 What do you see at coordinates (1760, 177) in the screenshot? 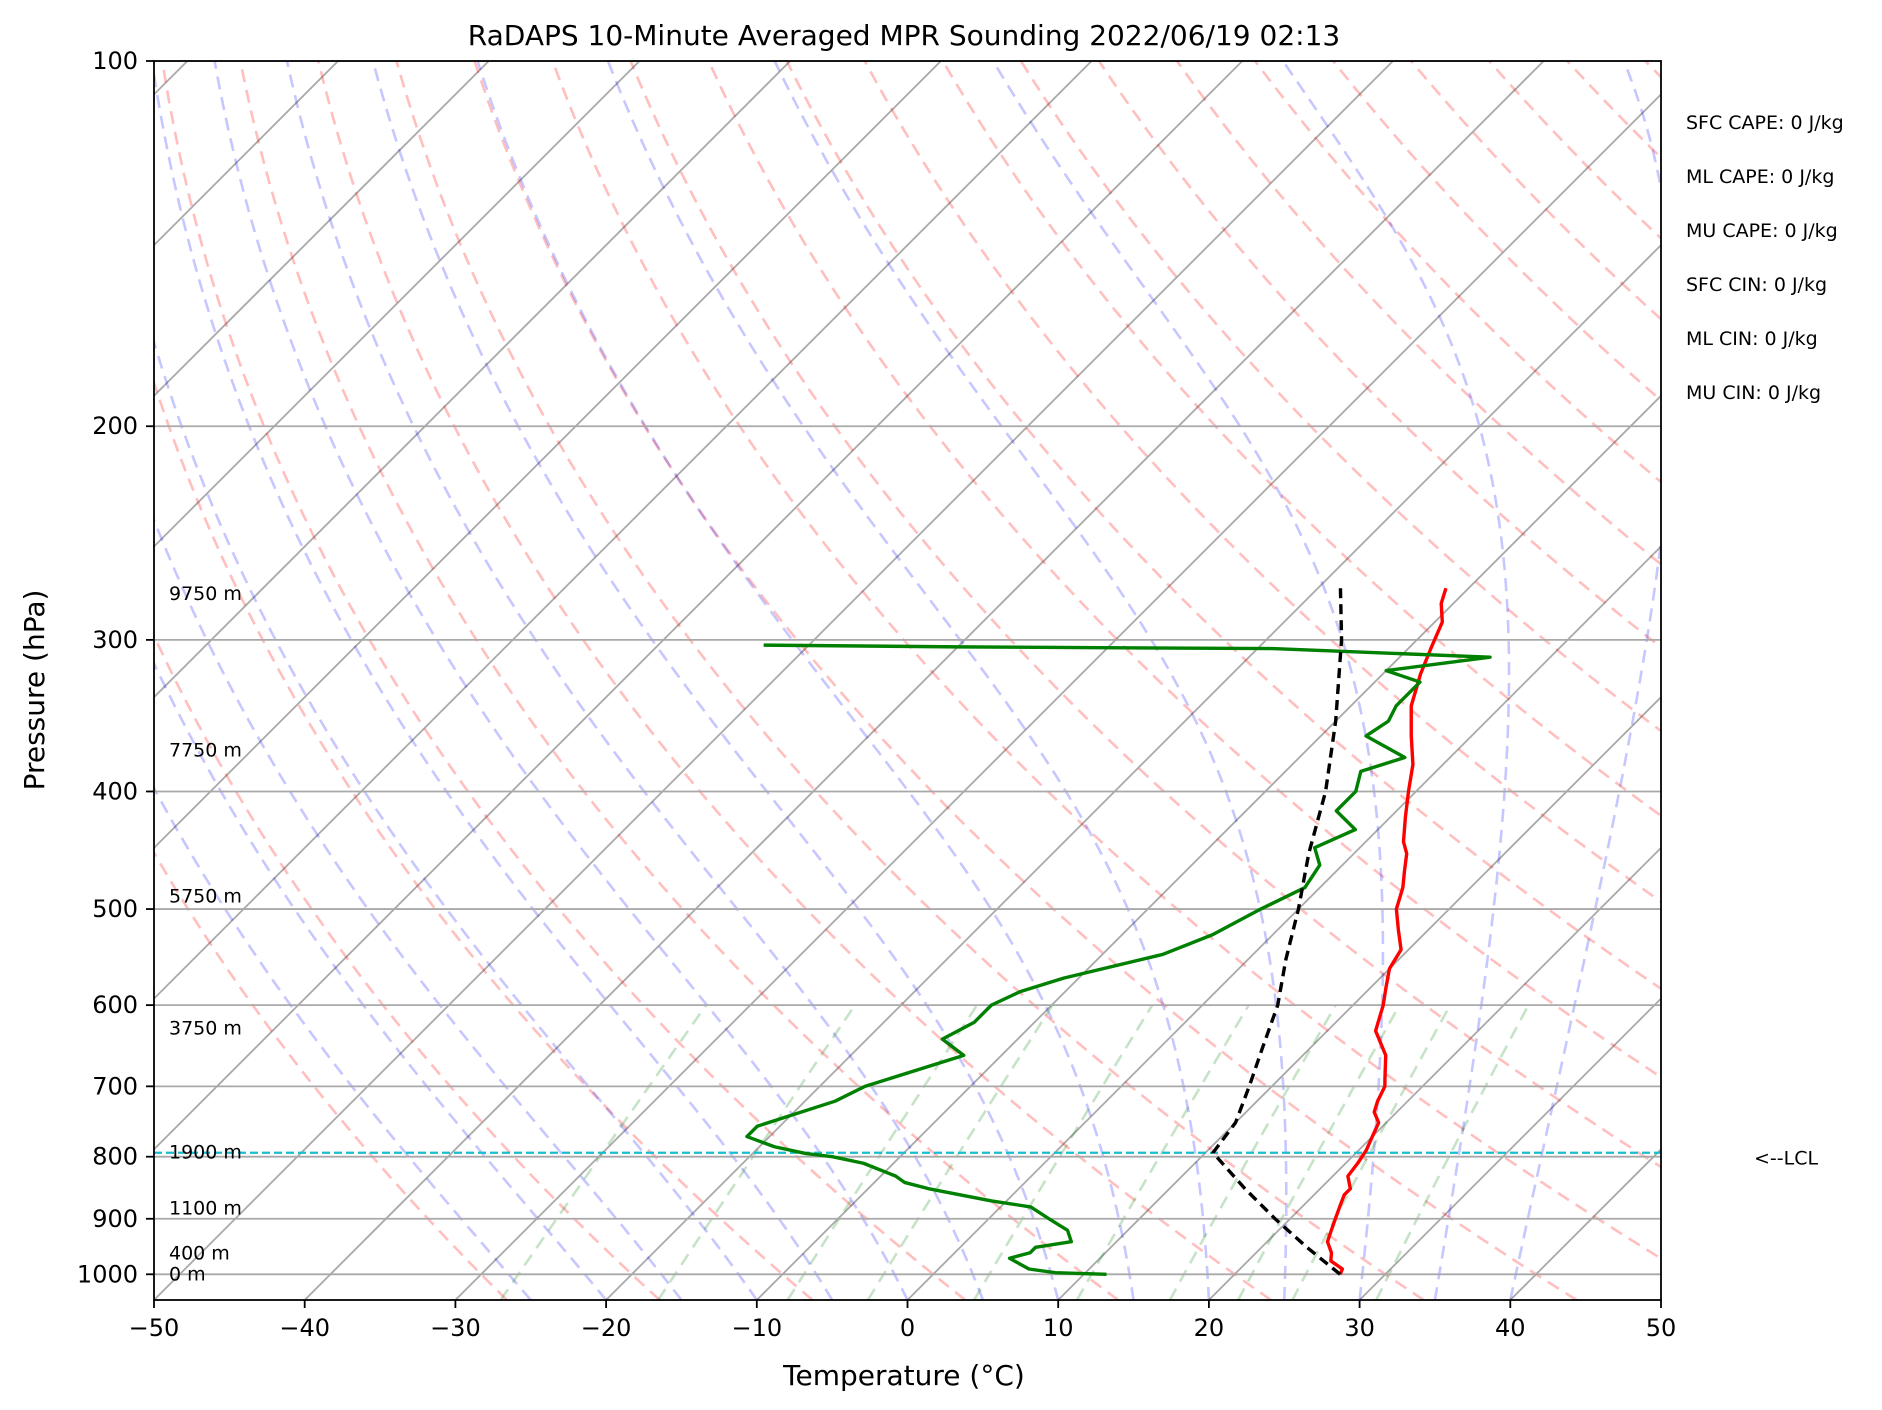
I see `index-label: ML CAPE: 0 J/kg` at bounding box center [1760, 177].